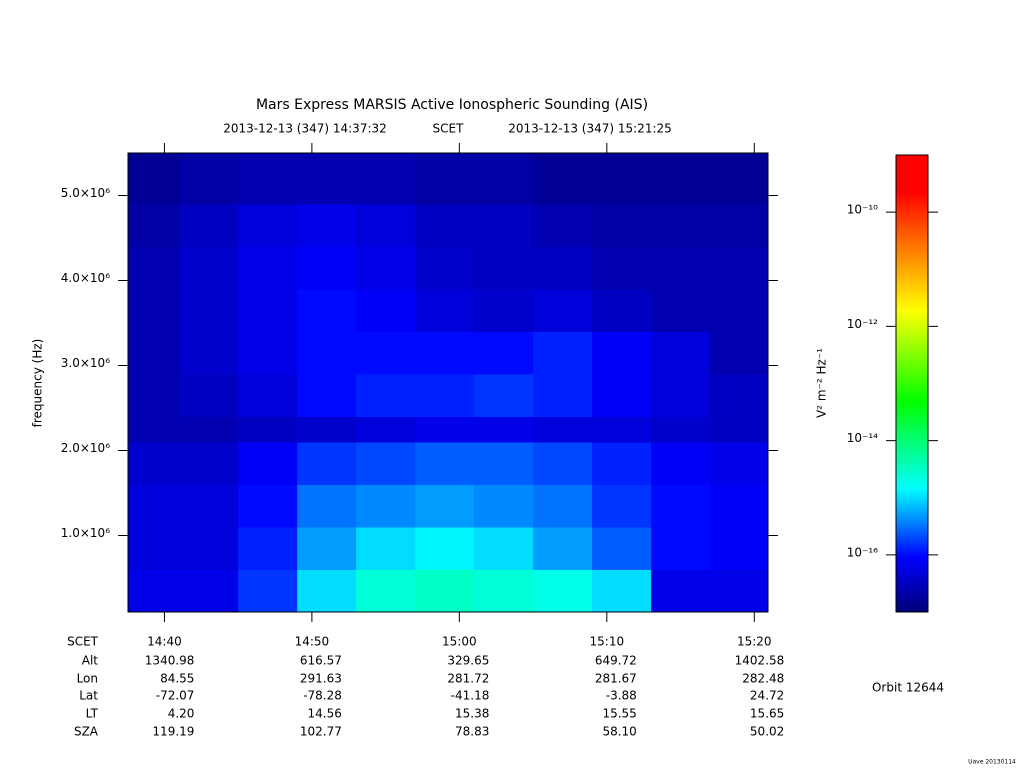 The height and width of the screenshot is (768, 1024). What do you see at coordinates (459, 642) in the screenshot?
I see `x-tick-label: 15:00` at bounding box center [459, 642].